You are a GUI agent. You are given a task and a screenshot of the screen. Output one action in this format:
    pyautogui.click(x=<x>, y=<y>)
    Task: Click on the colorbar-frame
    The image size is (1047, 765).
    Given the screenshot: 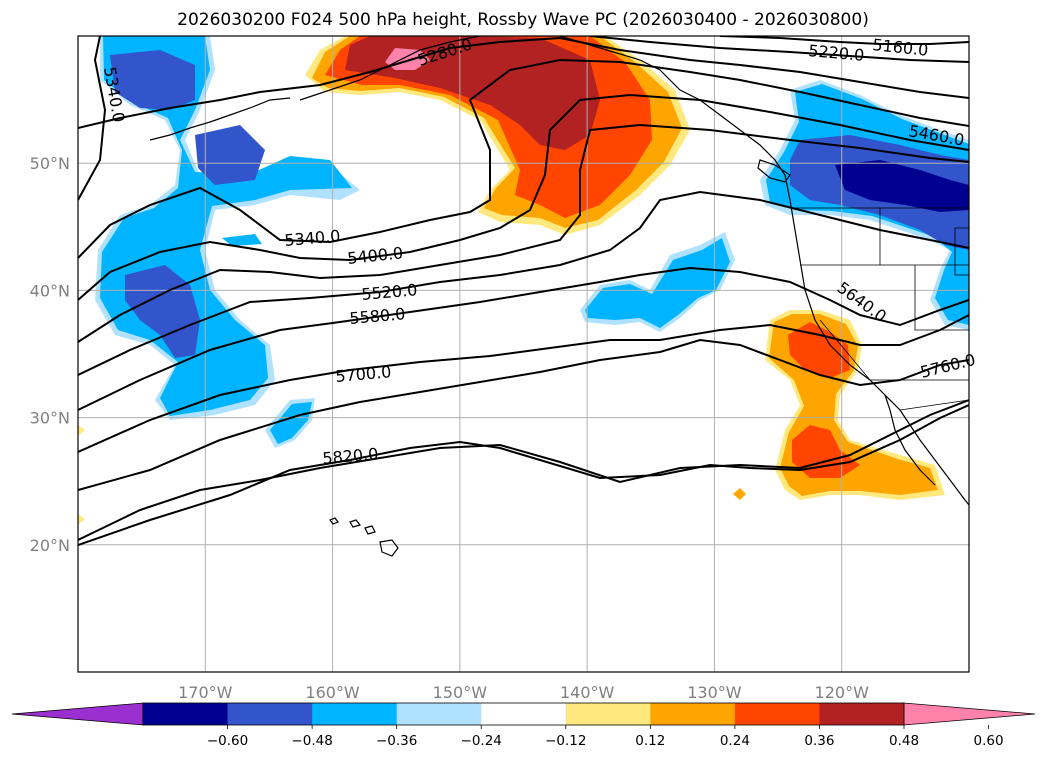 What is the action you would take?
    pyautogui.click(x=523, y=714)
    